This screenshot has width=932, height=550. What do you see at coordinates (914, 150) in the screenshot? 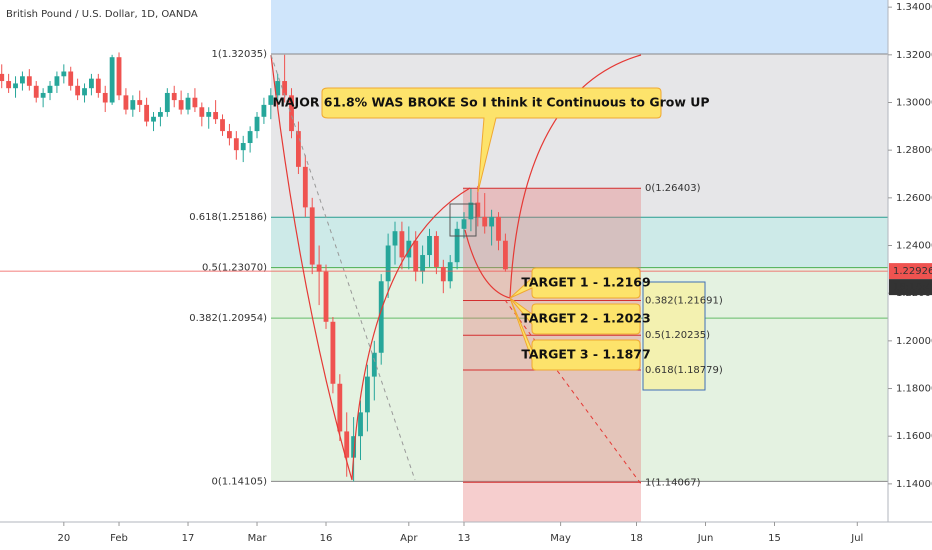
I see `y-tick-label: 1.28000` at bounding box center [914, 150].